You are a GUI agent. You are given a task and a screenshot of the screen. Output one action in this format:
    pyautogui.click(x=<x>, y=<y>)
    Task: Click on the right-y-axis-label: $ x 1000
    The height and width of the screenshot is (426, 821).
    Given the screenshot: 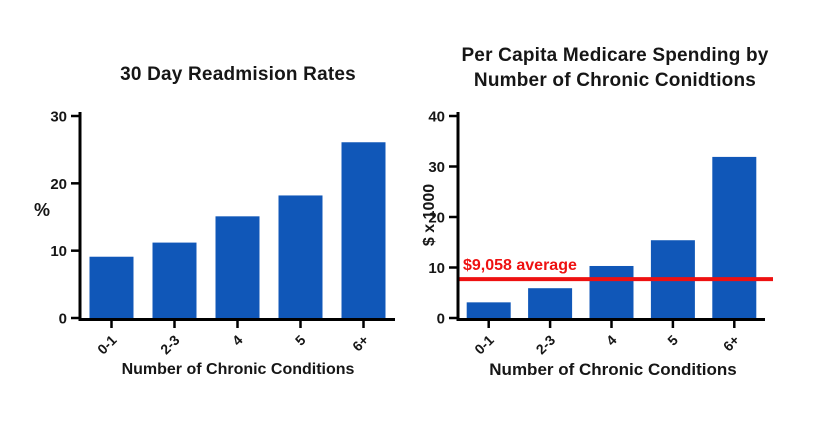 What is the action you would take?
    pyautogui.click(x=429, y=215)
    